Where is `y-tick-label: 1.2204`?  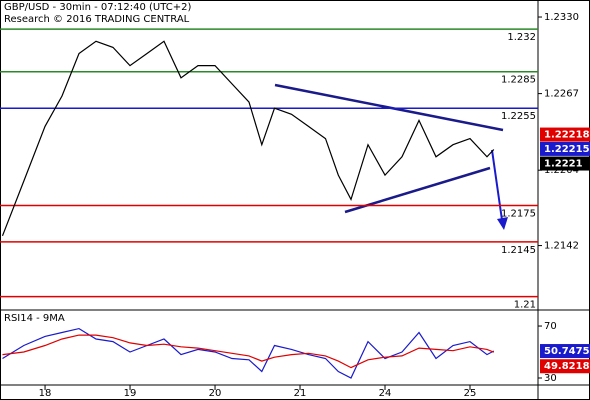 y-tick-label: 1.2204 is located at coordinates (561, 170).